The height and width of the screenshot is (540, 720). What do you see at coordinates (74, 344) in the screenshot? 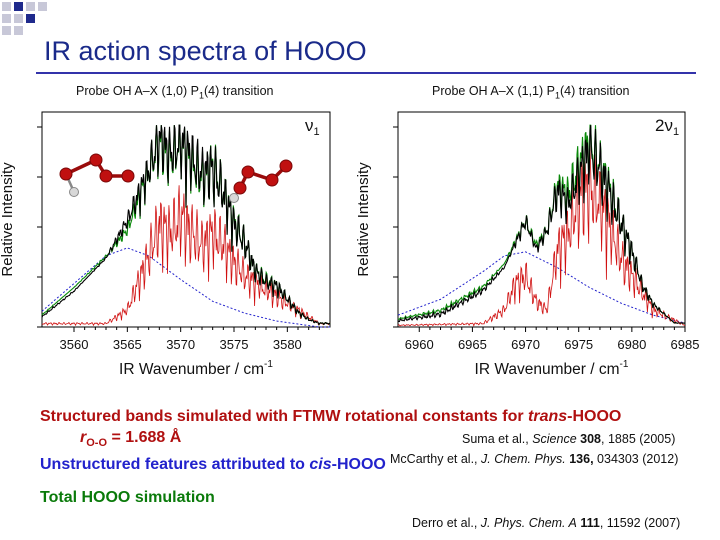
I see `x-tick-label: 3560` at bounding box center [74, 344].